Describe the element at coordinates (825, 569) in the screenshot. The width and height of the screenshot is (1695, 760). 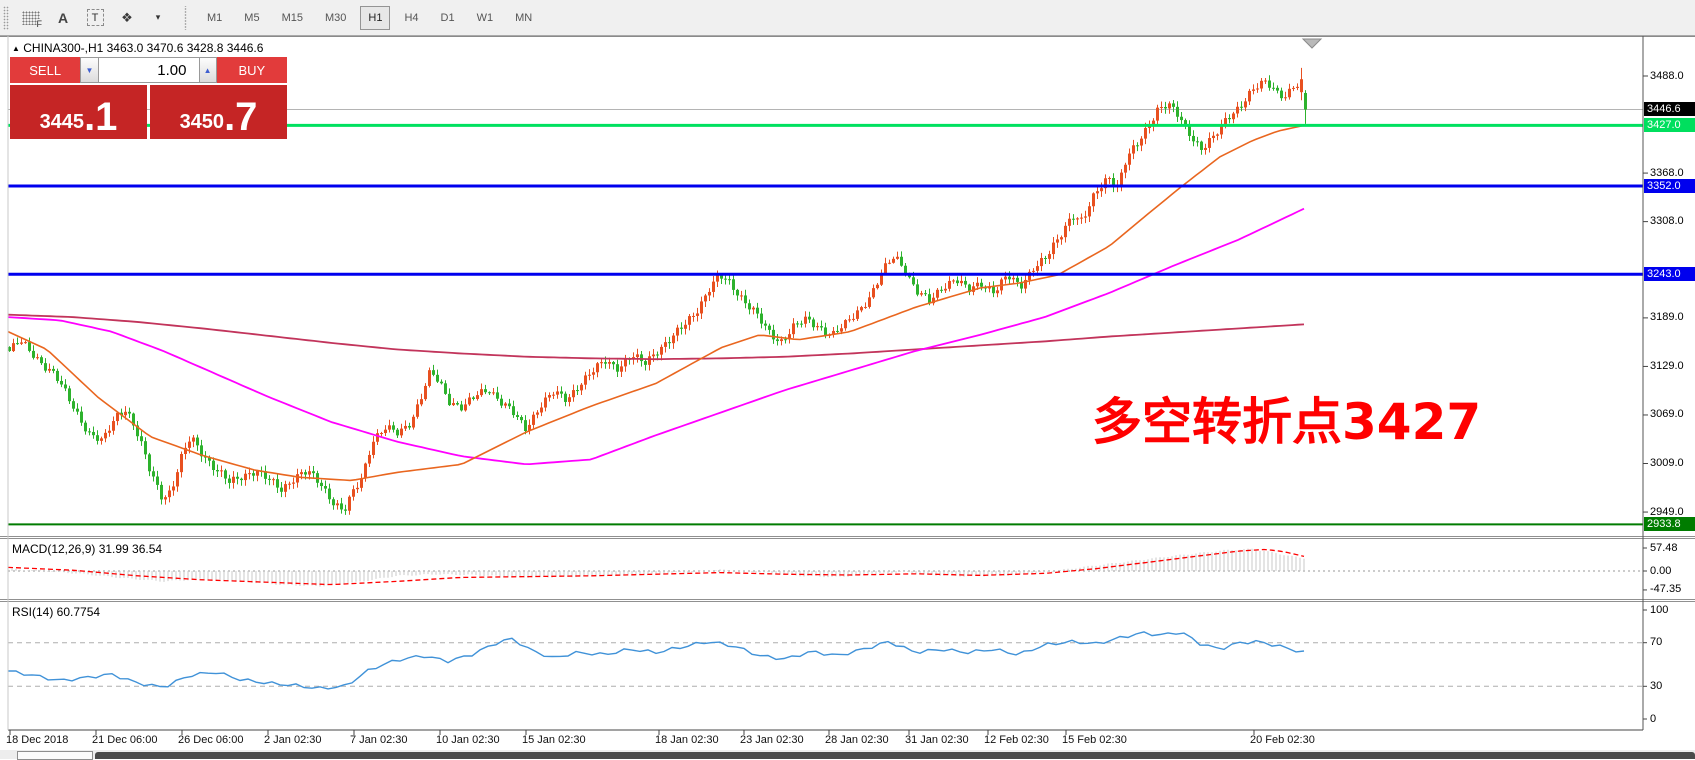
I see `macd-panel-plot` at that location.